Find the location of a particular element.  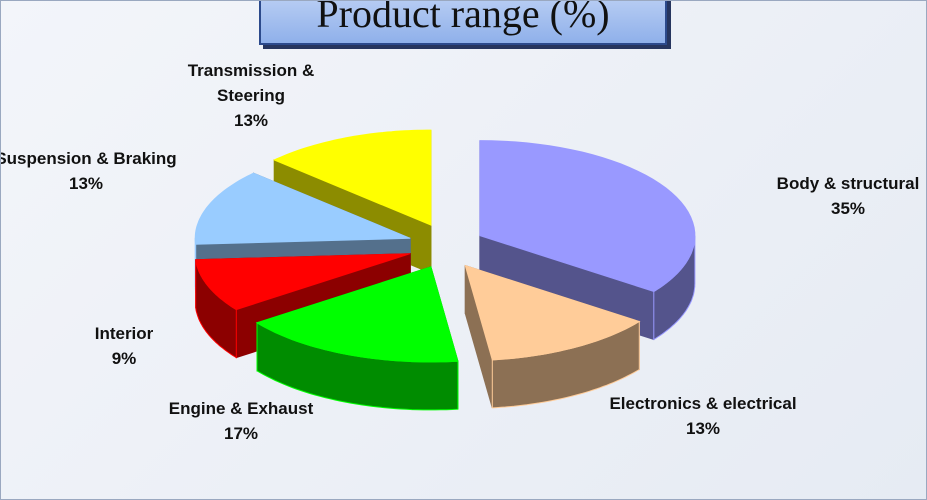

value-label: 9% is located at coordinates (124, 358).